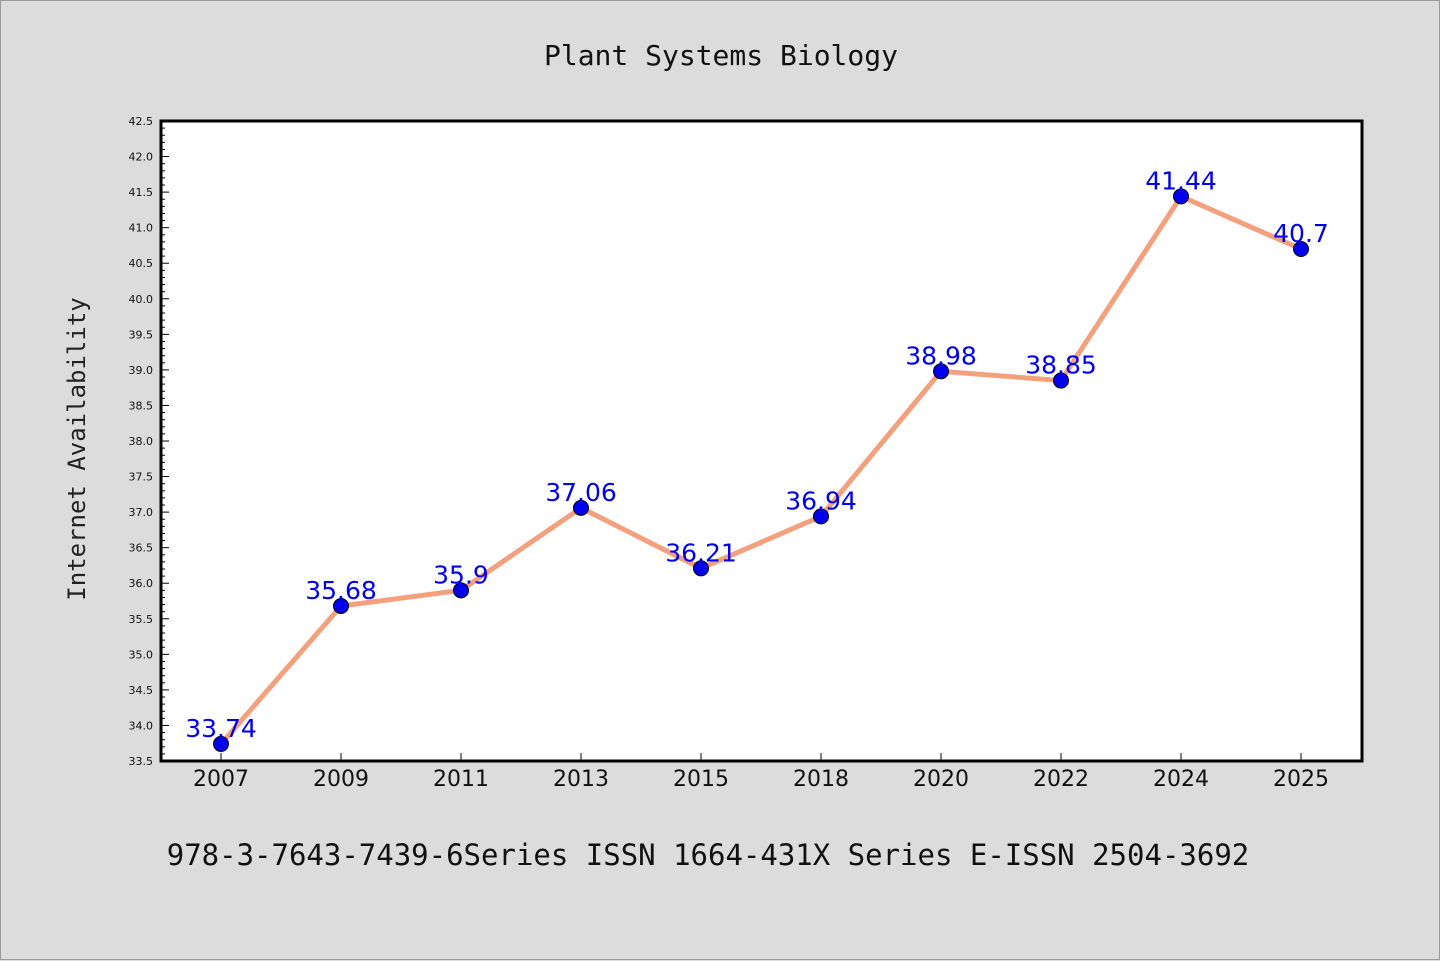  Describe the element at coordinates (821, 500) in the screenshot. I see `data-label: 36.94` at that location.